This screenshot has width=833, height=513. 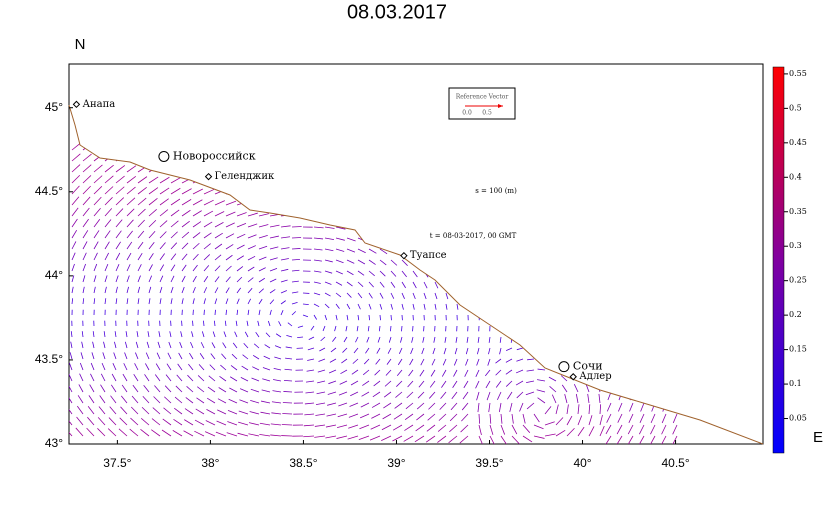 What do you see at coordinates (482, 97) in the screenshot?
I see `reference-title: Reference Vector` at bounding box center [482, 97].